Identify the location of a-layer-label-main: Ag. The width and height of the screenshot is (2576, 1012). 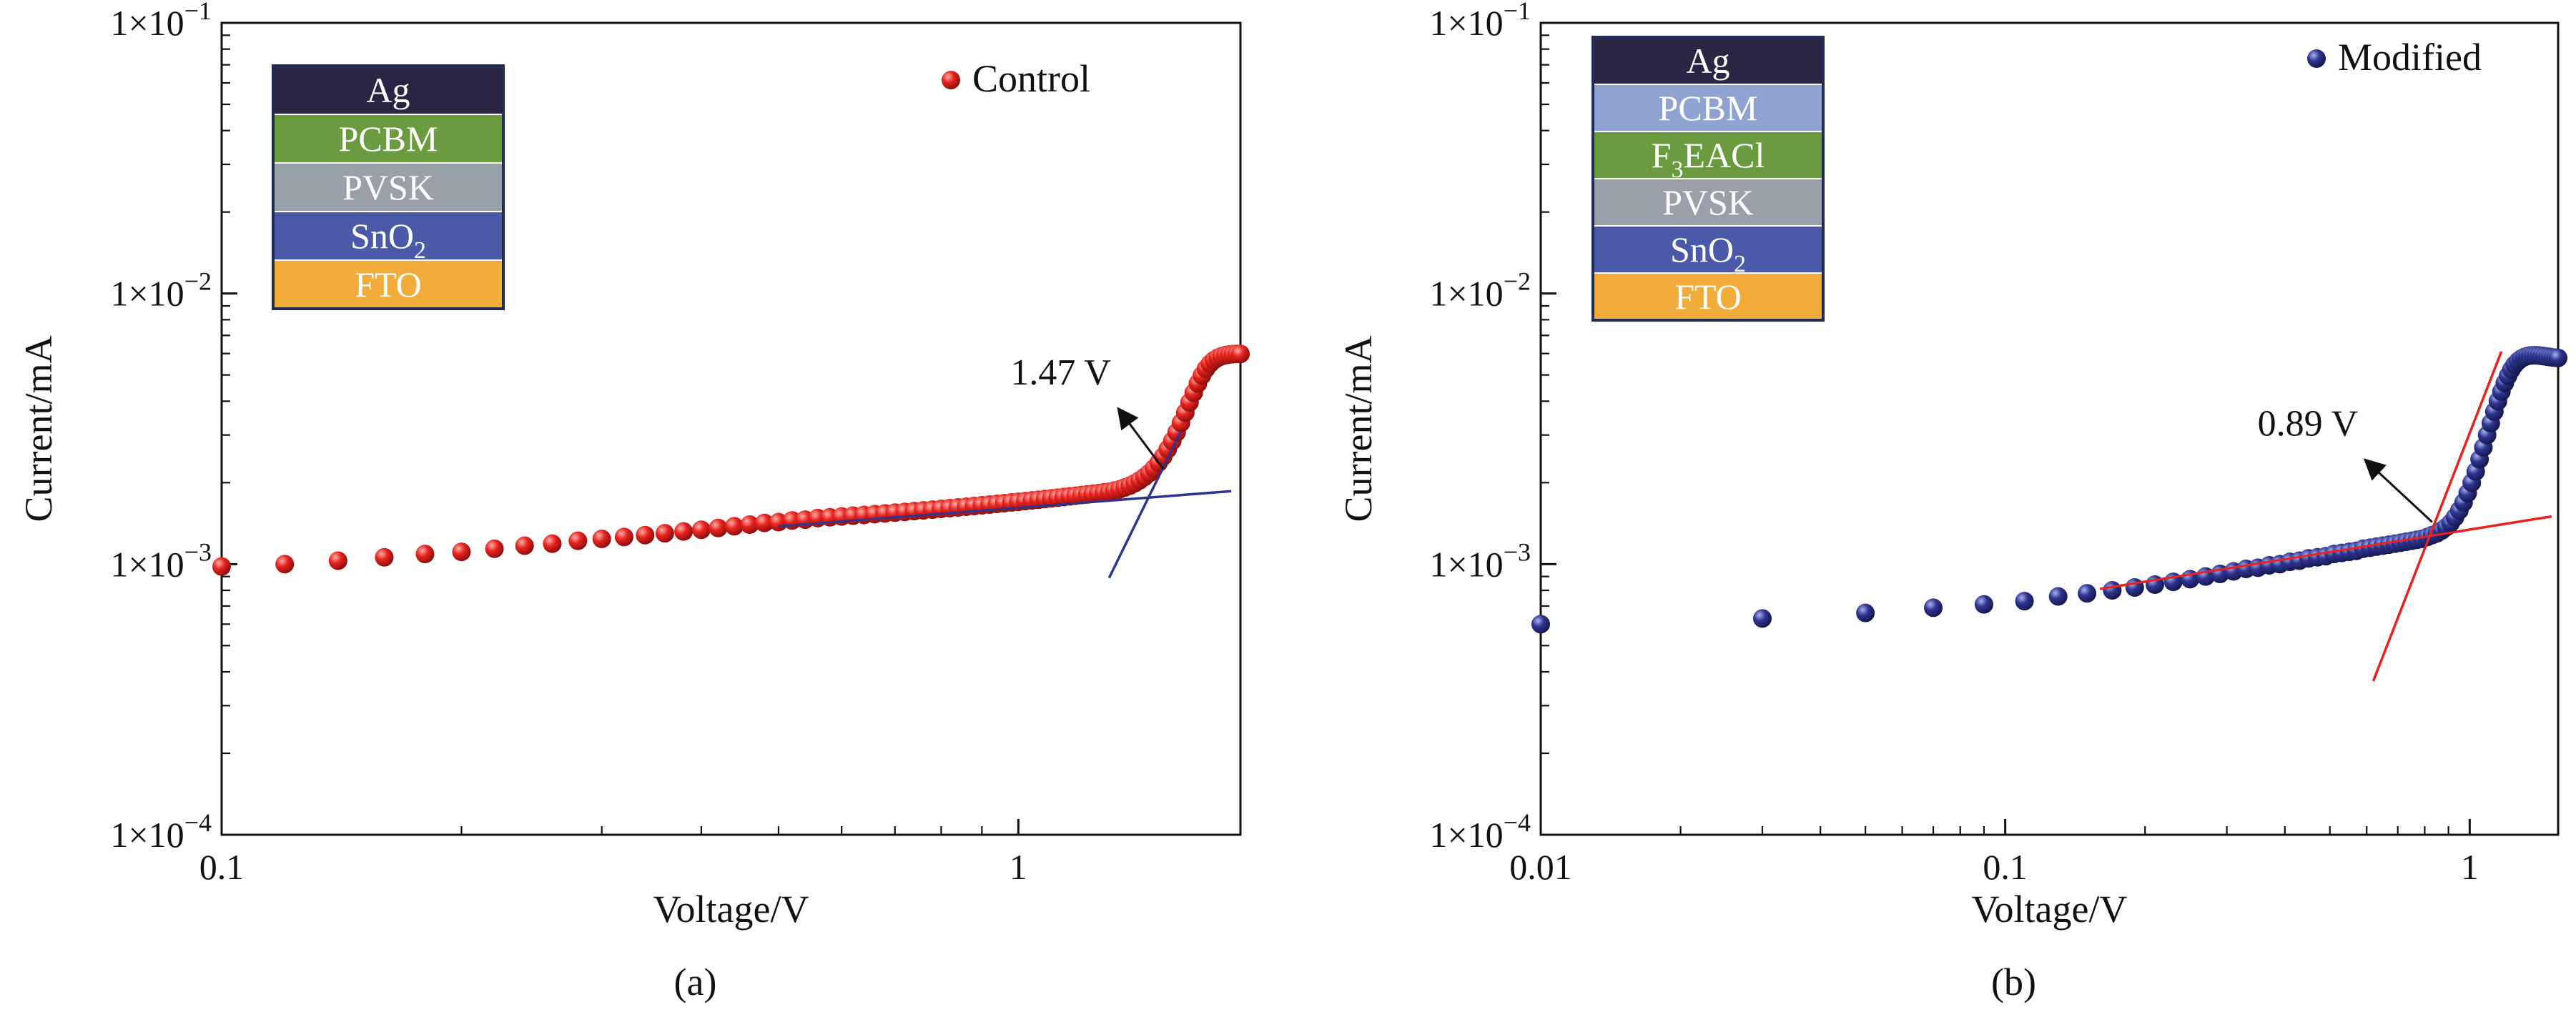
(388, 90).